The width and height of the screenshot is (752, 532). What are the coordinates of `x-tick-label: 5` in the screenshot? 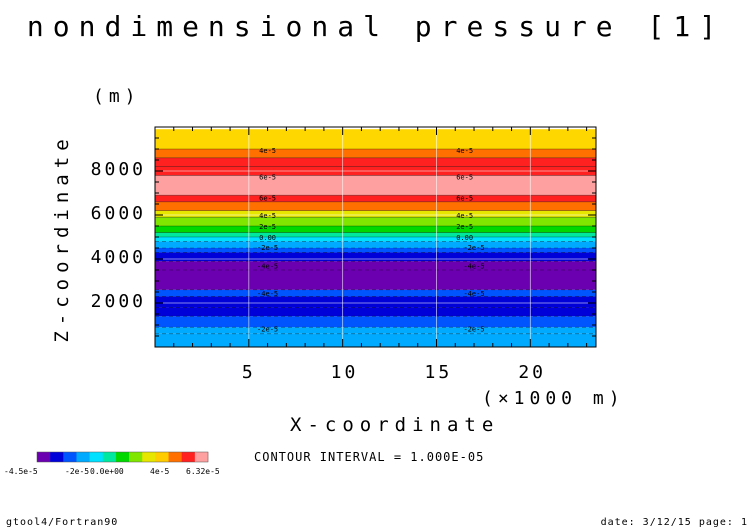 It's located at (248, 372).